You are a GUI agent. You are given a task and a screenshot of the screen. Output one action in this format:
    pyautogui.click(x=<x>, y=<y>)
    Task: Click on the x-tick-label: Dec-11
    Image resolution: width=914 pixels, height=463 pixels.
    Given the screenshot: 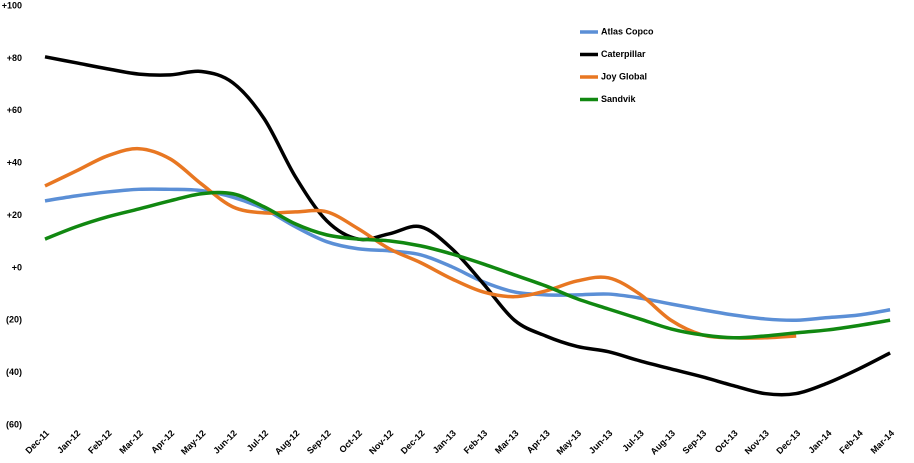 What is the action you would take?
    pyautogui.click(x=37, y=442)
    